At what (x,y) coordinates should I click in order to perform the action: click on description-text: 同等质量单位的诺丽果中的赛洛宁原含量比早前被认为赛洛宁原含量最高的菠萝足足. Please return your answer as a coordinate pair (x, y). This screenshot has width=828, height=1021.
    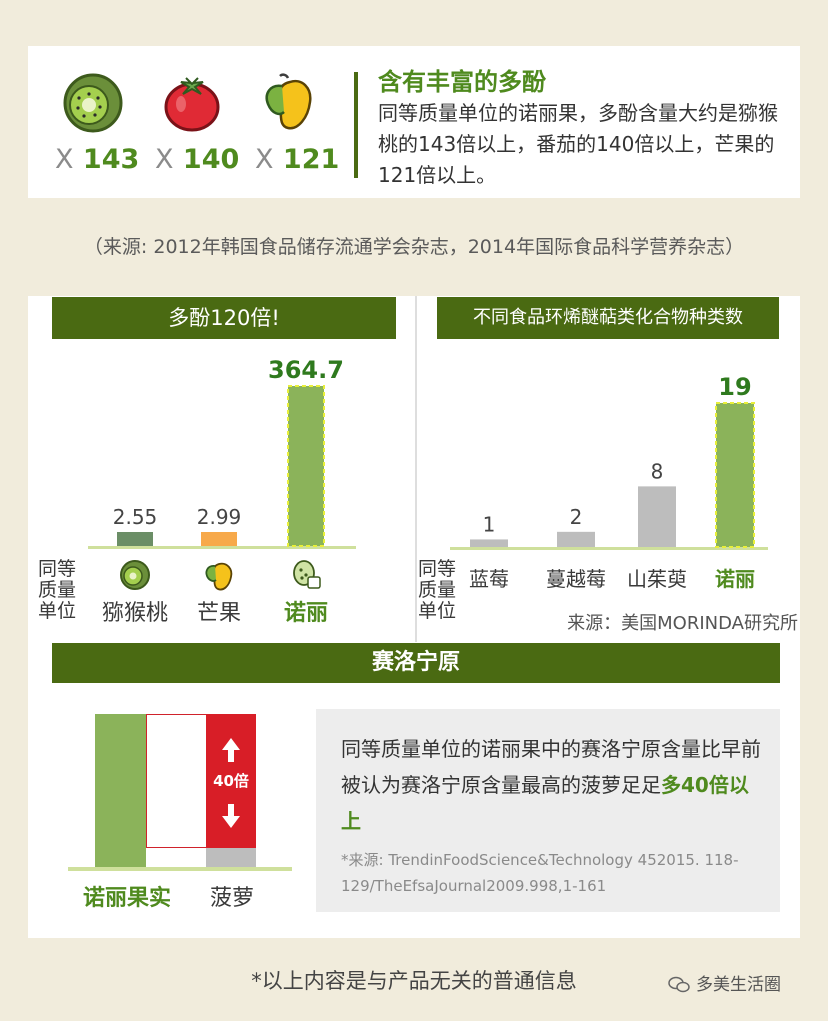
    Looking at the image, I should click on (551, 767).